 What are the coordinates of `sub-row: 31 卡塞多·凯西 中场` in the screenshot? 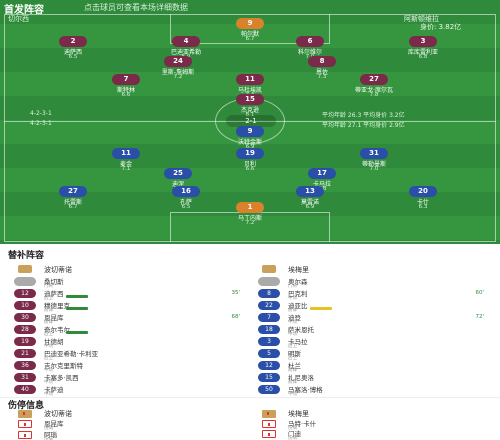 It's located at (128, 378).